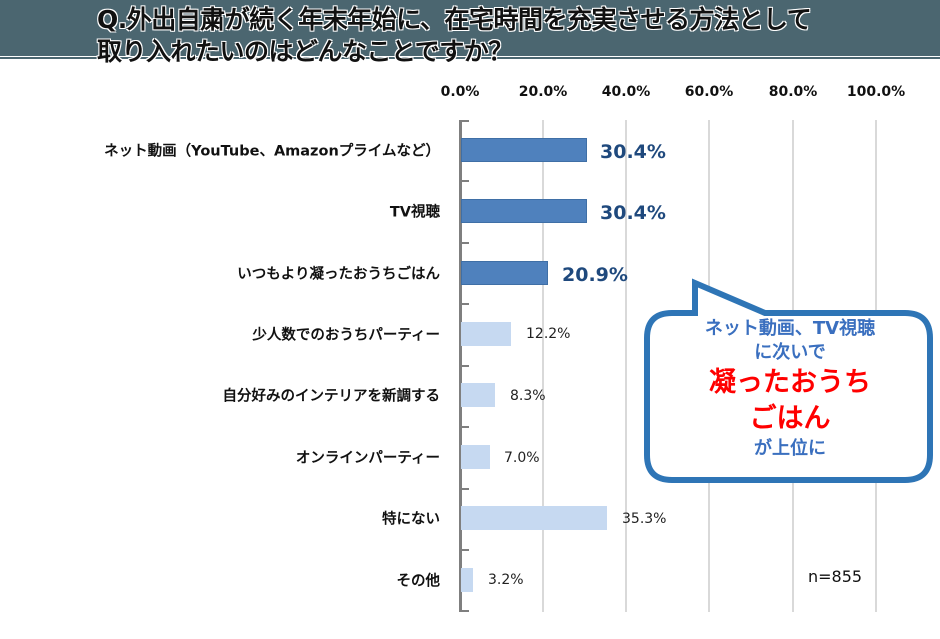 This screenshot has height=639, width=940. I want to click on bar-online-party, so click(475, 457).